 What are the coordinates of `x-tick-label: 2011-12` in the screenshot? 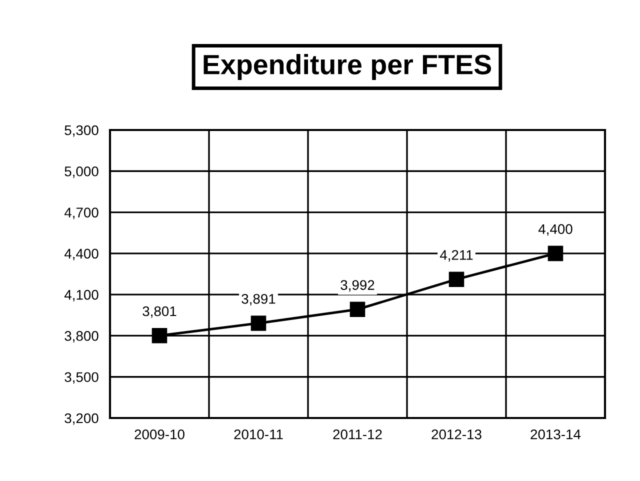 It's located at (357, 434).